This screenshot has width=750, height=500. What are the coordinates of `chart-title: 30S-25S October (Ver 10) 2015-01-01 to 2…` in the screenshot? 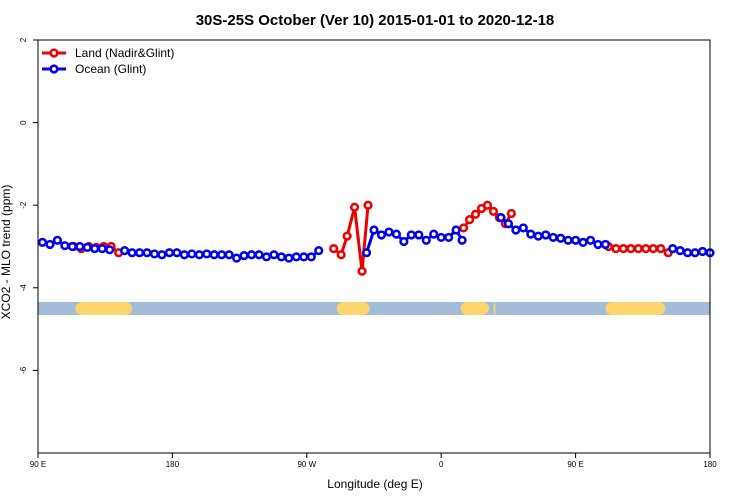 It's located at (375, 20).